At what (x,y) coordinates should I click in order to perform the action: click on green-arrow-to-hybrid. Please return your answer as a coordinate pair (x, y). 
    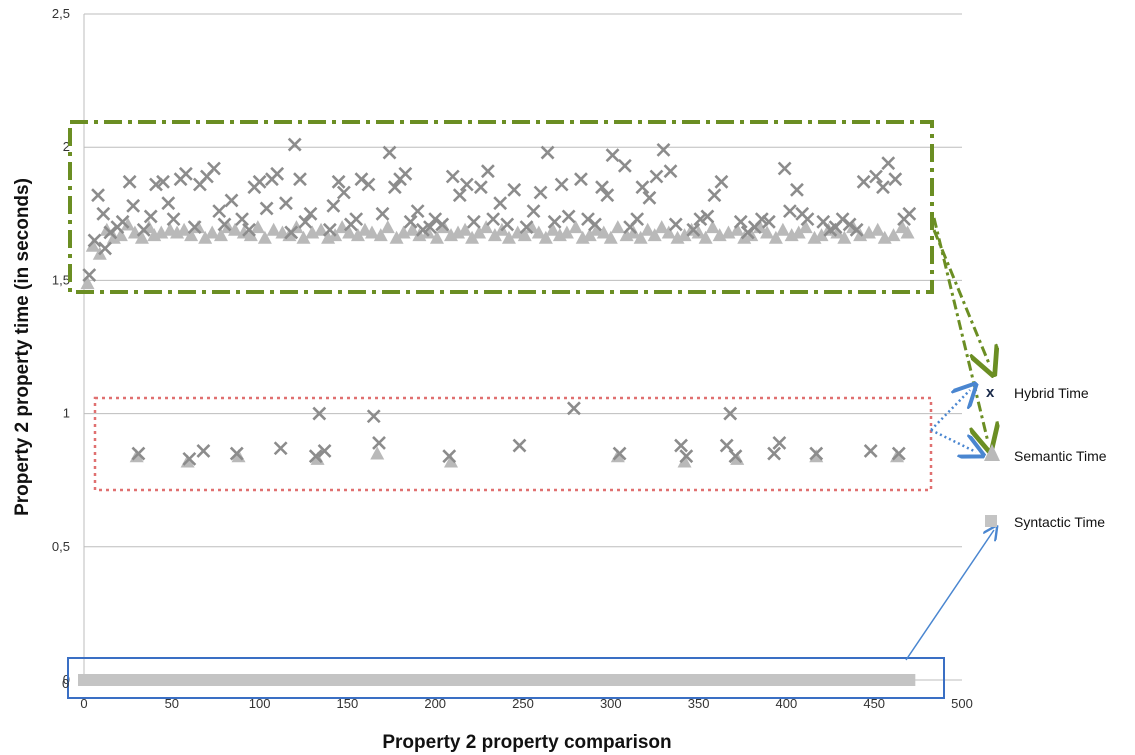
    Looking at the image, I should click on (962, 298).